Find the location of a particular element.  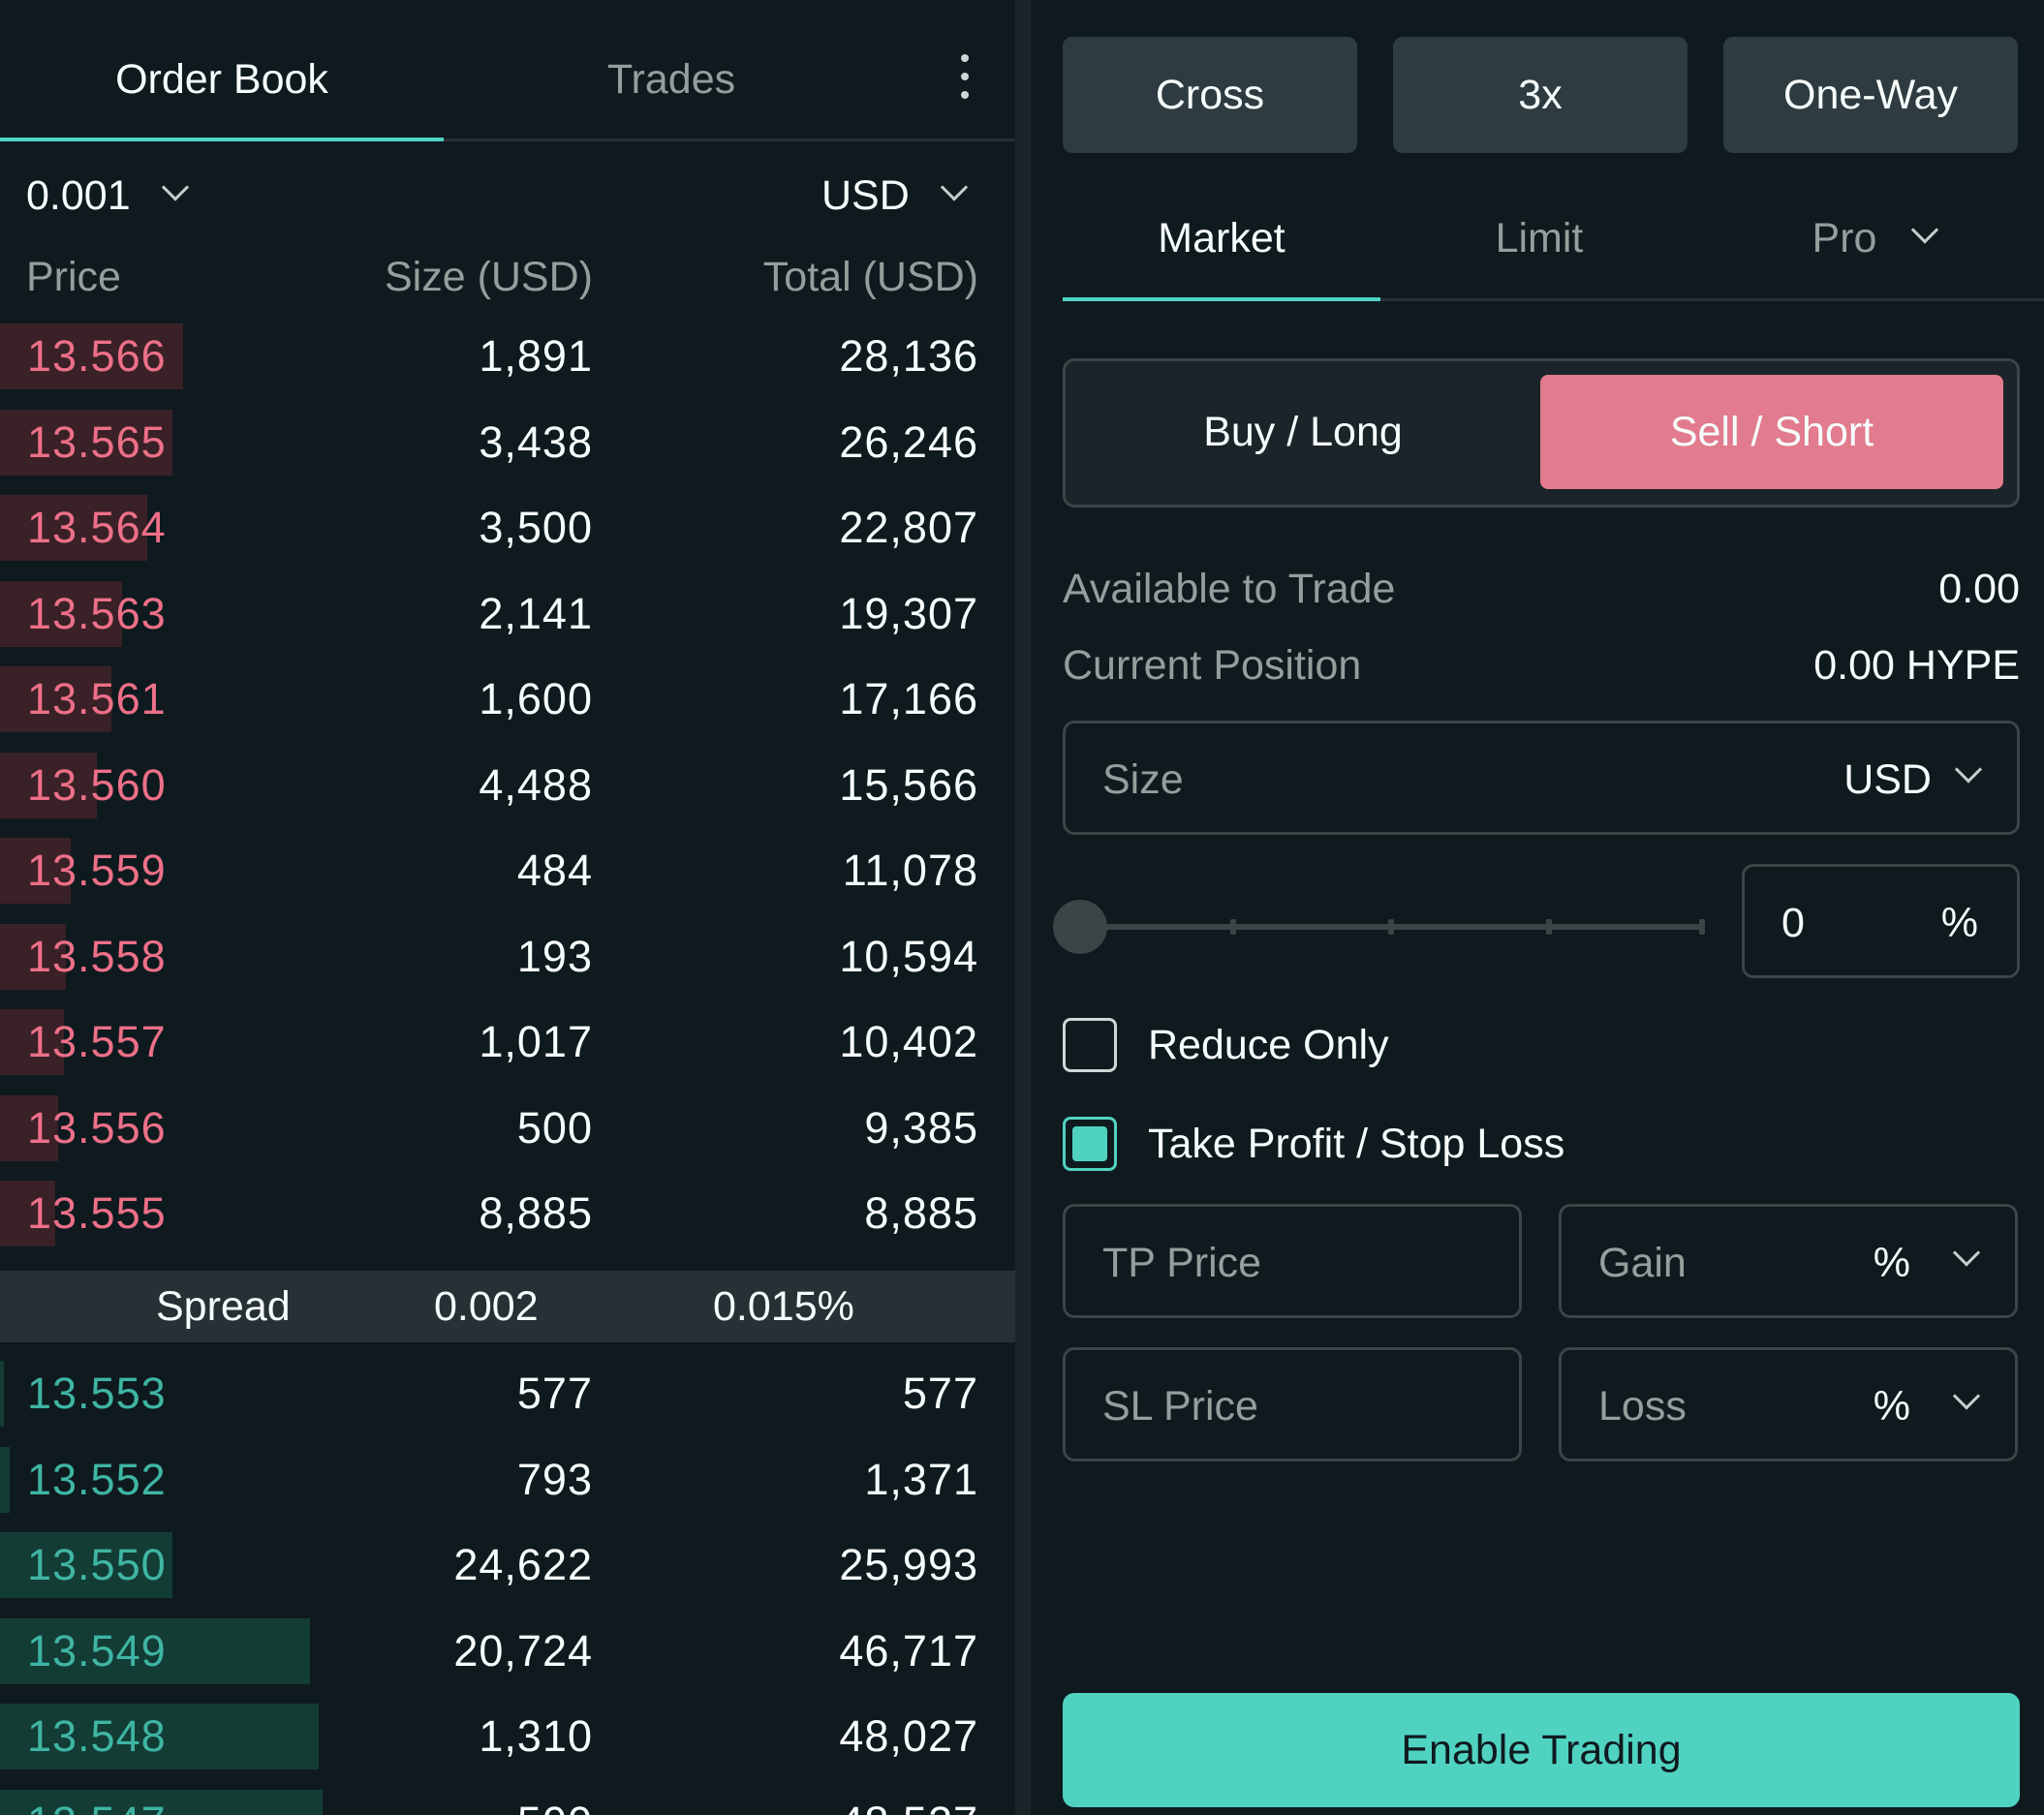

ask-row: 13.563 2,141 19,307 is located at coordinates (507, 613).